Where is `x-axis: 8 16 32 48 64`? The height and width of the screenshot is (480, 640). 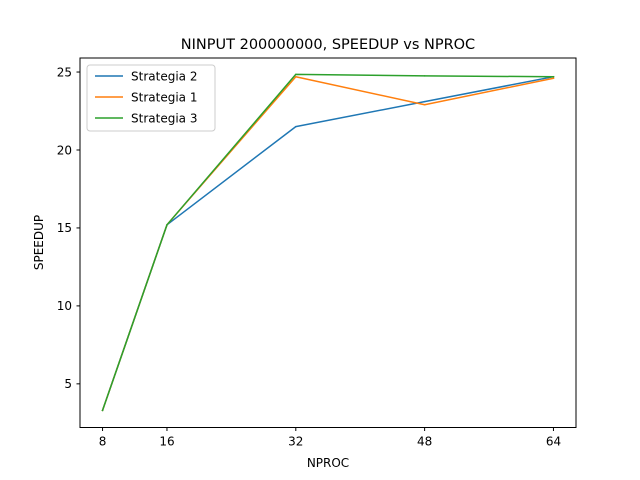
x-axis: 8 16 32 48 64 is located at coordinates (330, 438).